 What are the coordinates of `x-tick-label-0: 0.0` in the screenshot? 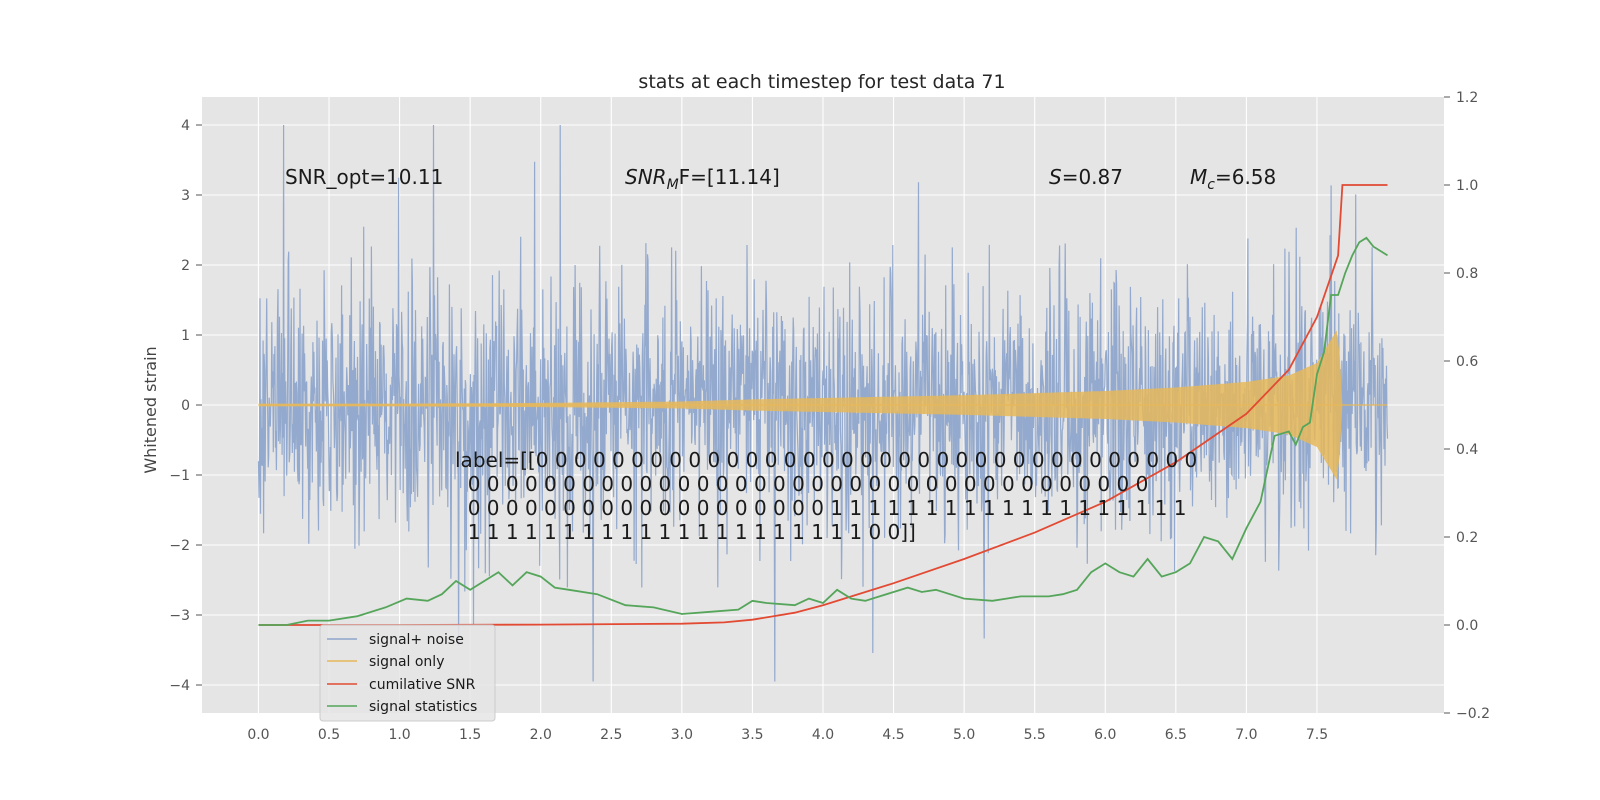 It's located at (258, 735).